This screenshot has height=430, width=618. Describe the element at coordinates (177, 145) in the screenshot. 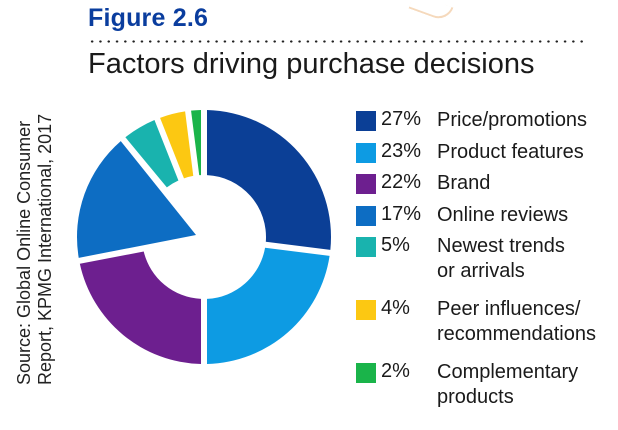

I see `donut-slice-peer-influences-recommendations` at that location.